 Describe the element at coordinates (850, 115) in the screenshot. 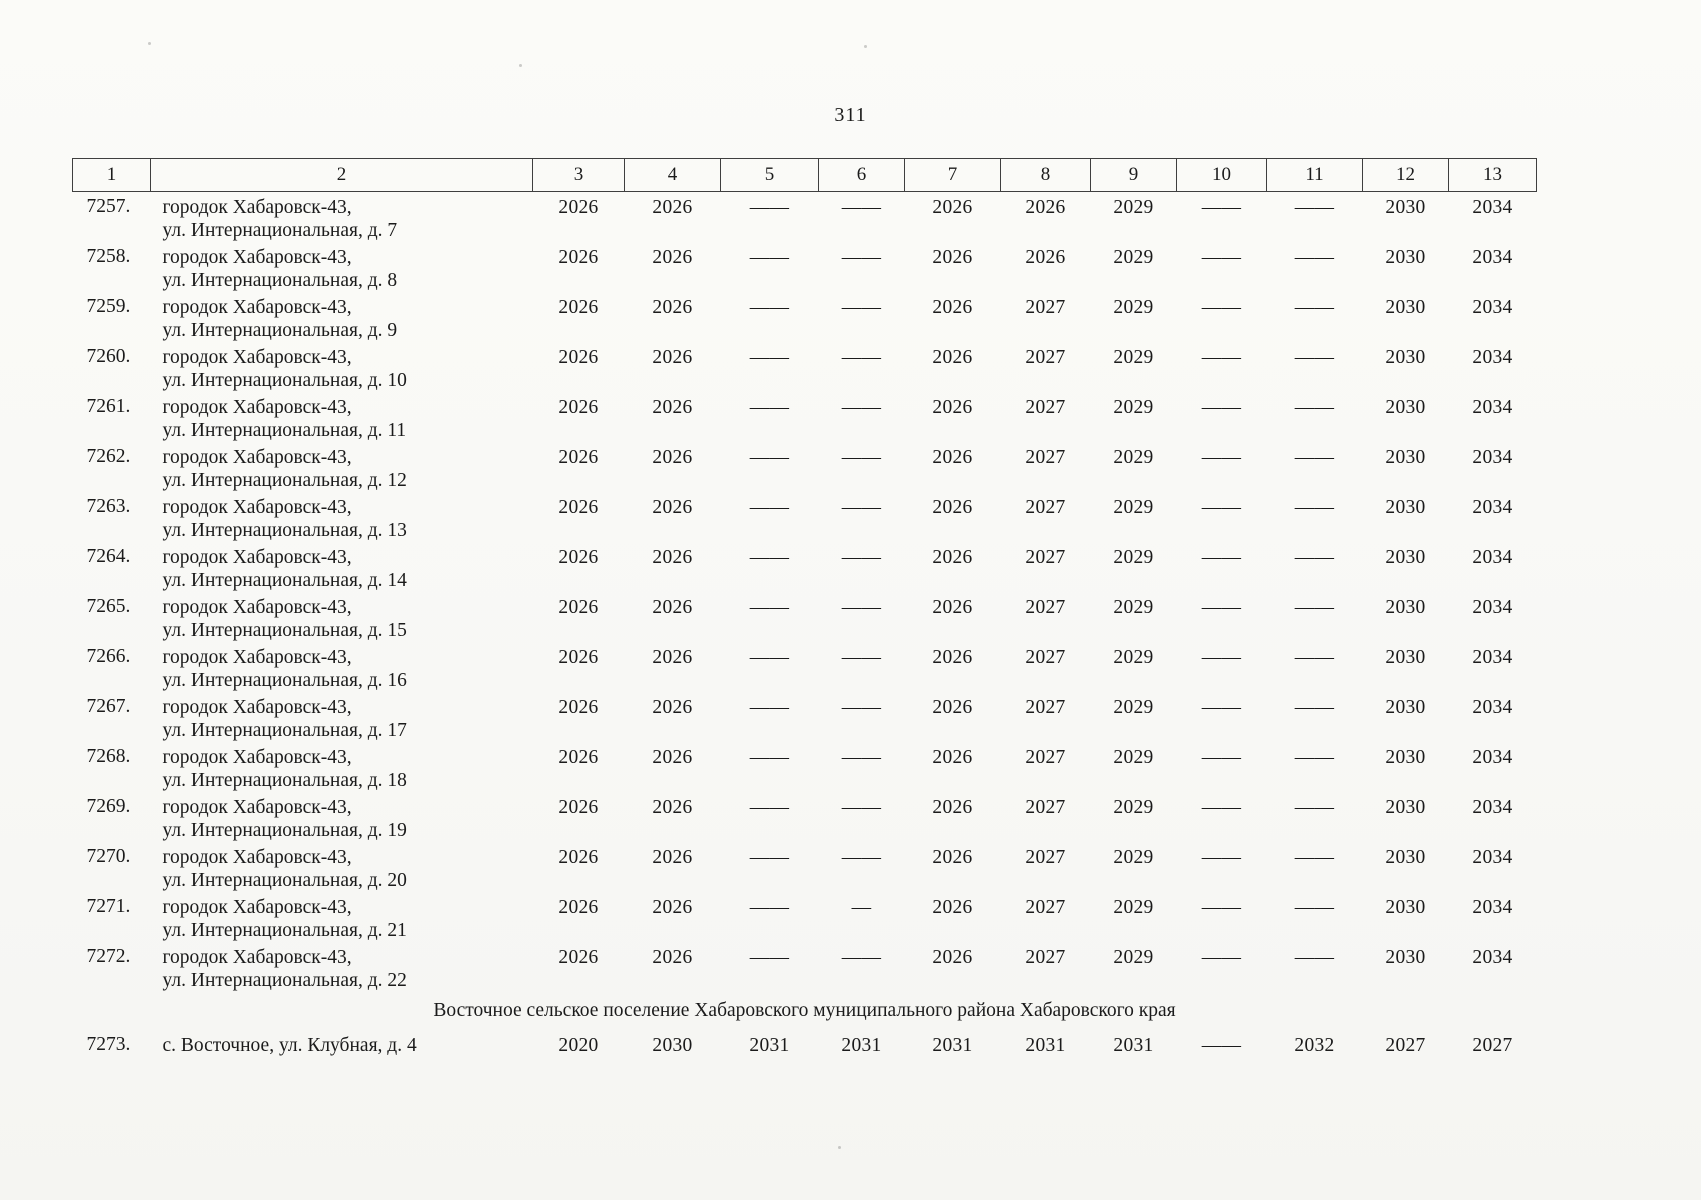

I see `page-number: 311` at that location.